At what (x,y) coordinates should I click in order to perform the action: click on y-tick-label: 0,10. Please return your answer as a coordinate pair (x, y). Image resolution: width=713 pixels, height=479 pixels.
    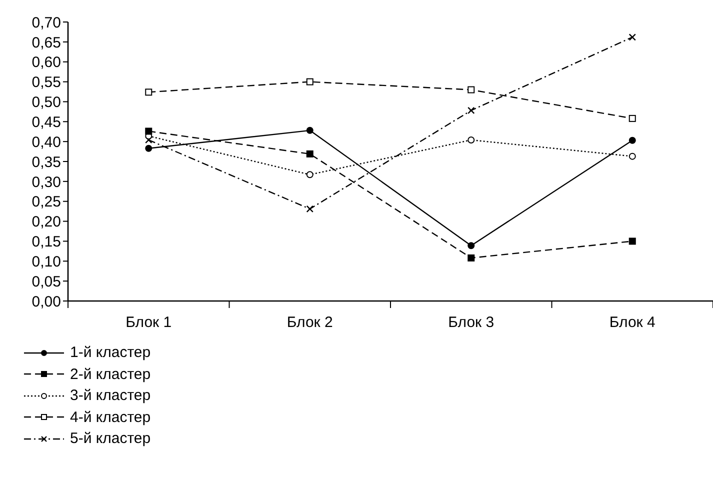
    Looking at the image, I should click on (46, 261).